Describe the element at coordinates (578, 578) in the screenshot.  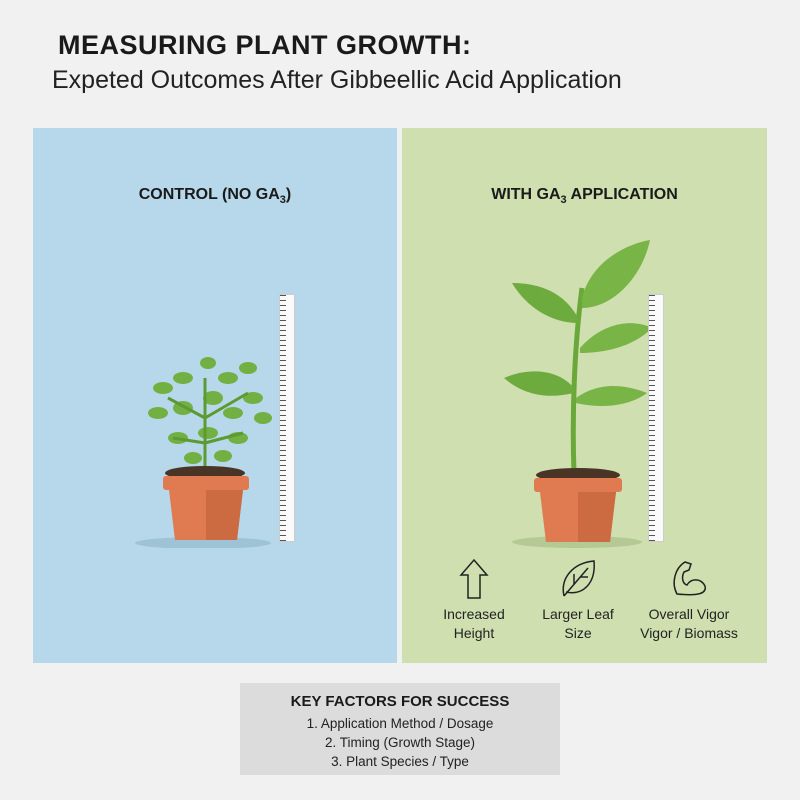
I see `leaf-icon` at that location.